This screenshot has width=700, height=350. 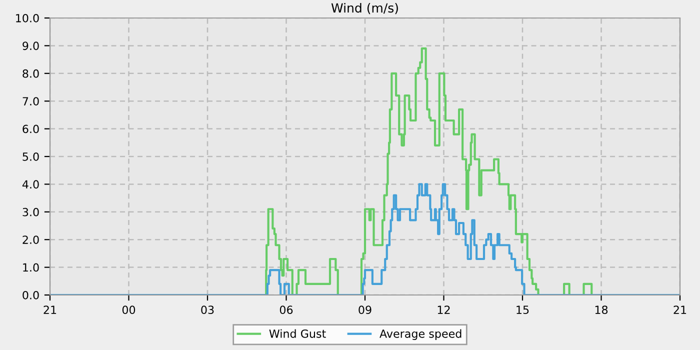 I want to click on y-tick-label: 10.0, so click(x=27, y=18).